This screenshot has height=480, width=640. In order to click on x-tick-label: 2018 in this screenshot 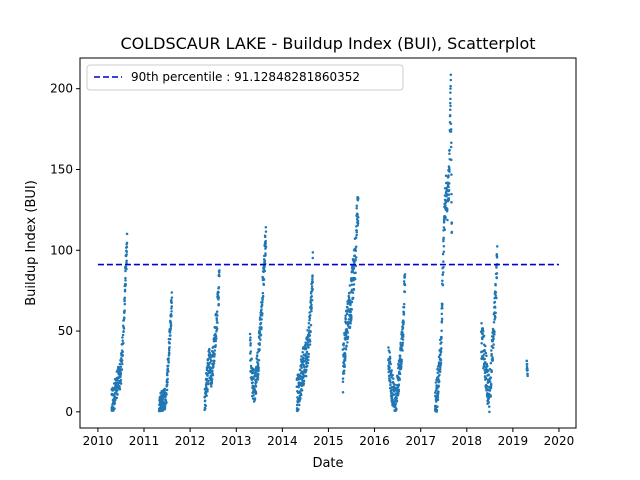, I will do `click(467, 441)`.